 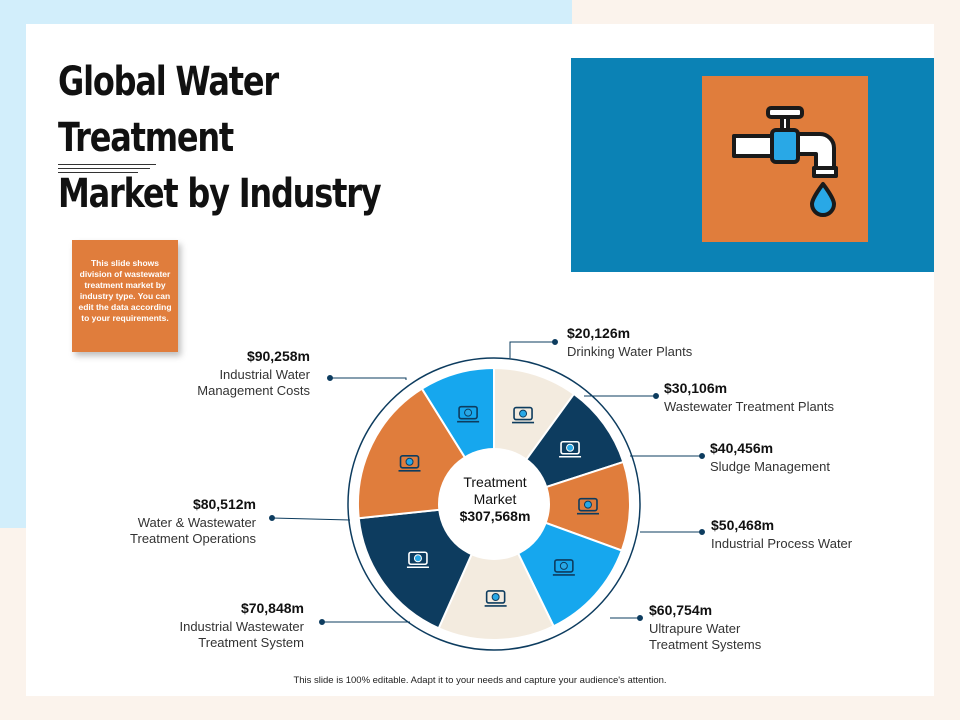 I want to click on pipe-valve-icon, so click(x=409, y=463).